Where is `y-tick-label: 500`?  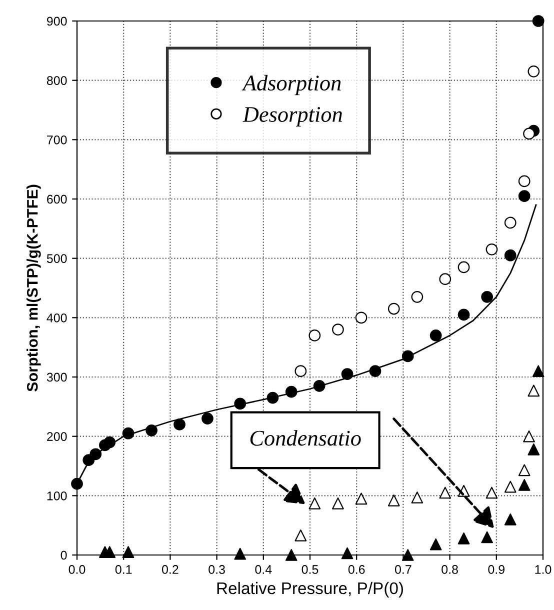 y-tick-label: 500 is located at coordinates (56, 258).